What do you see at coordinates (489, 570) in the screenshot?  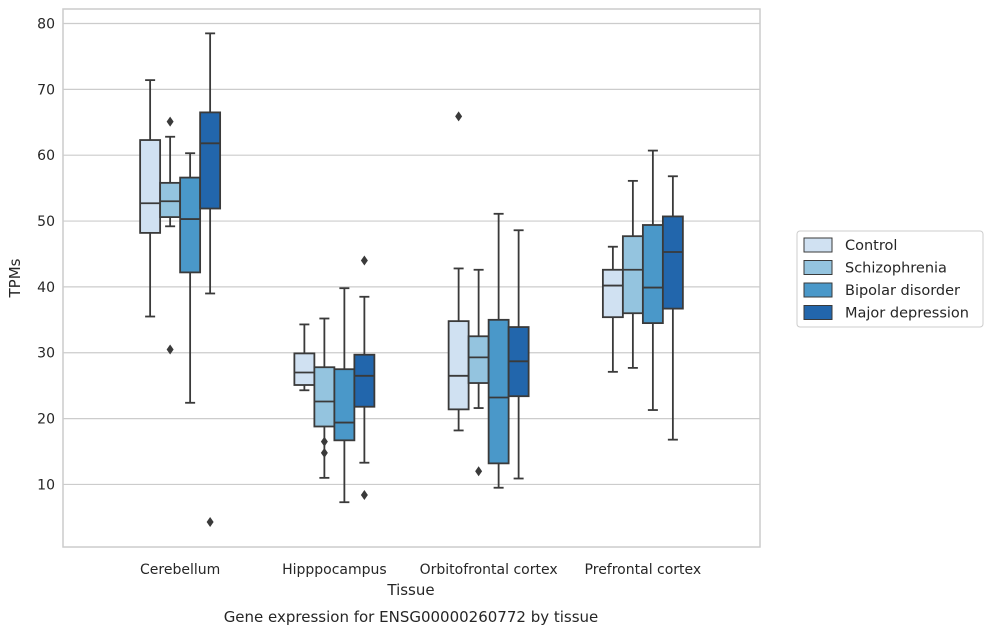 I see `x-tick-label: Orbitofrontal cortex` at bounding box center [489, 570].